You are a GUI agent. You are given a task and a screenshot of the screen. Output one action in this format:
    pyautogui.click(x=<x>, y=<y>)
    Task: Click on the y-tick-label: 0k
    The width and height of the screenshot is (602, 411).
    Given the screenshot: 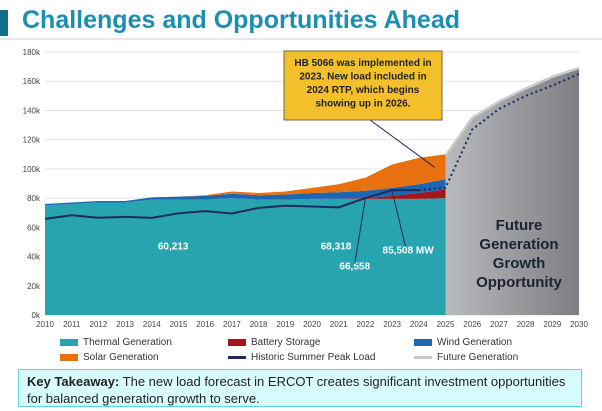 What is the action you would take?
    pyautogui.click(x=36, y=315)
    